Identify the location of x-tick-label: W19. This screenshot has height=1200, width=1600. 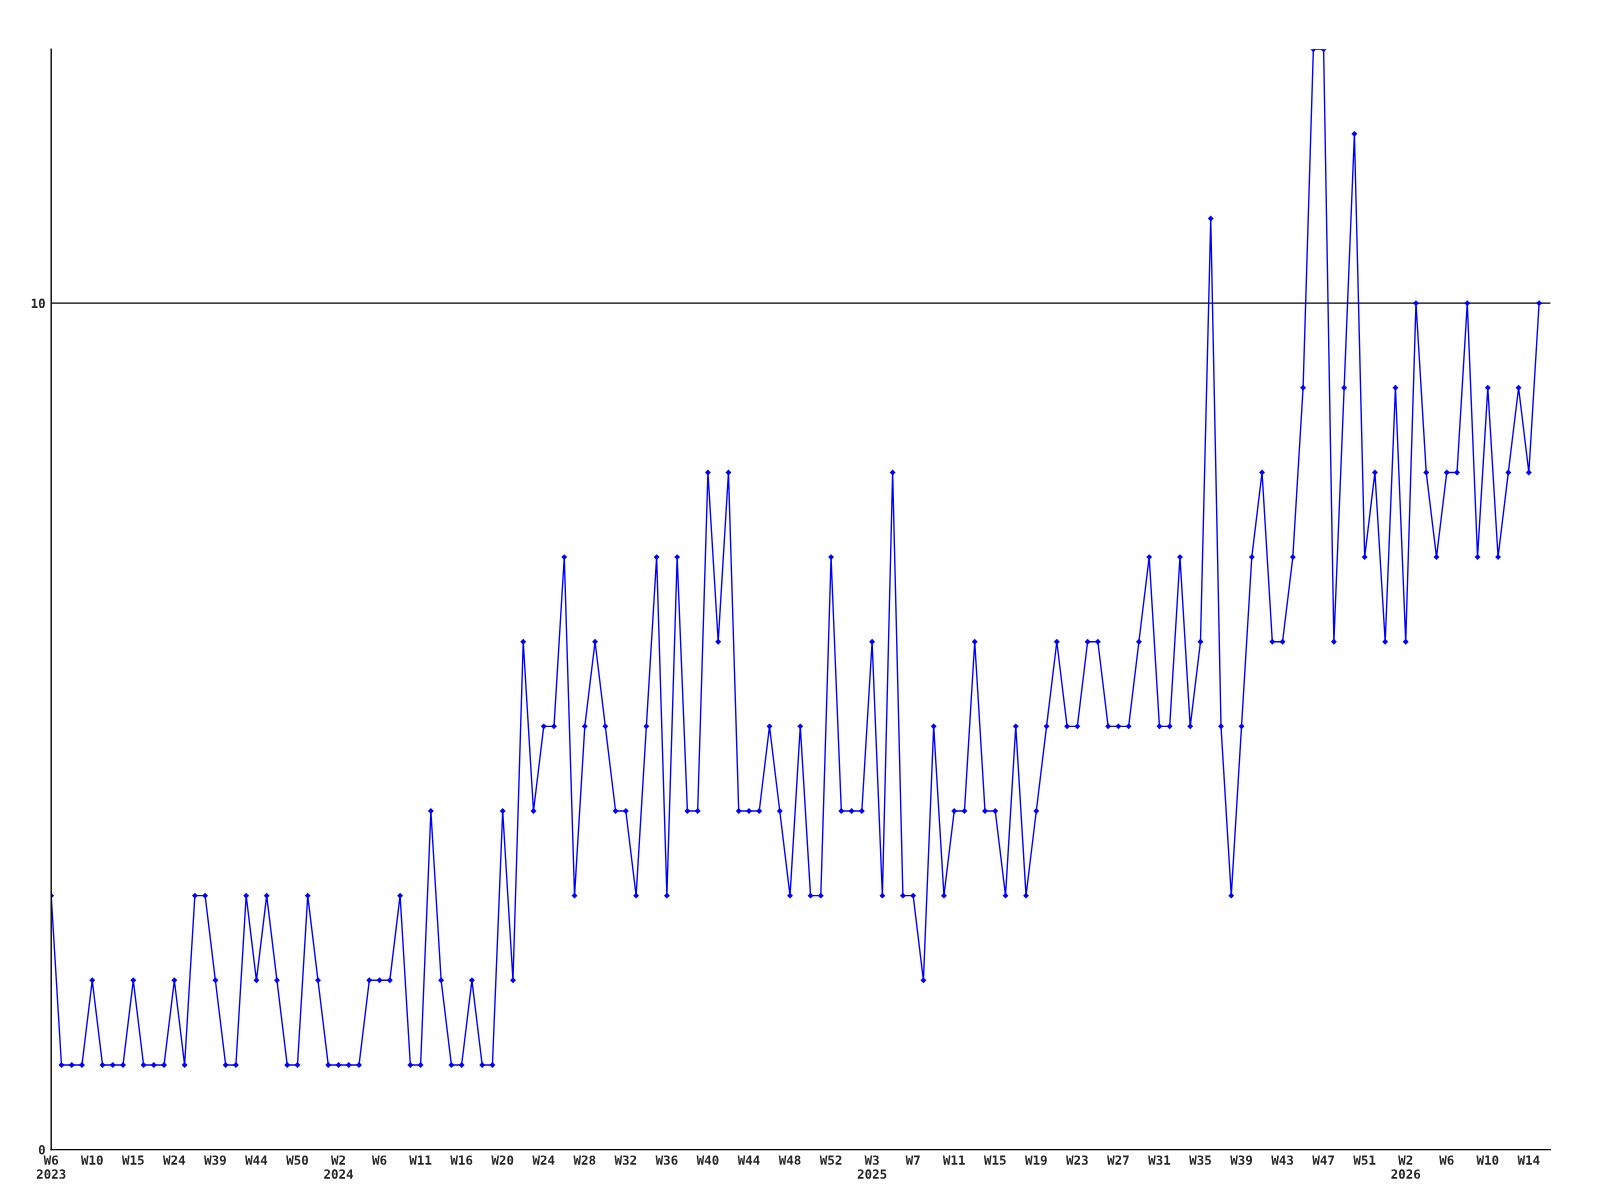
(1036, 1160).